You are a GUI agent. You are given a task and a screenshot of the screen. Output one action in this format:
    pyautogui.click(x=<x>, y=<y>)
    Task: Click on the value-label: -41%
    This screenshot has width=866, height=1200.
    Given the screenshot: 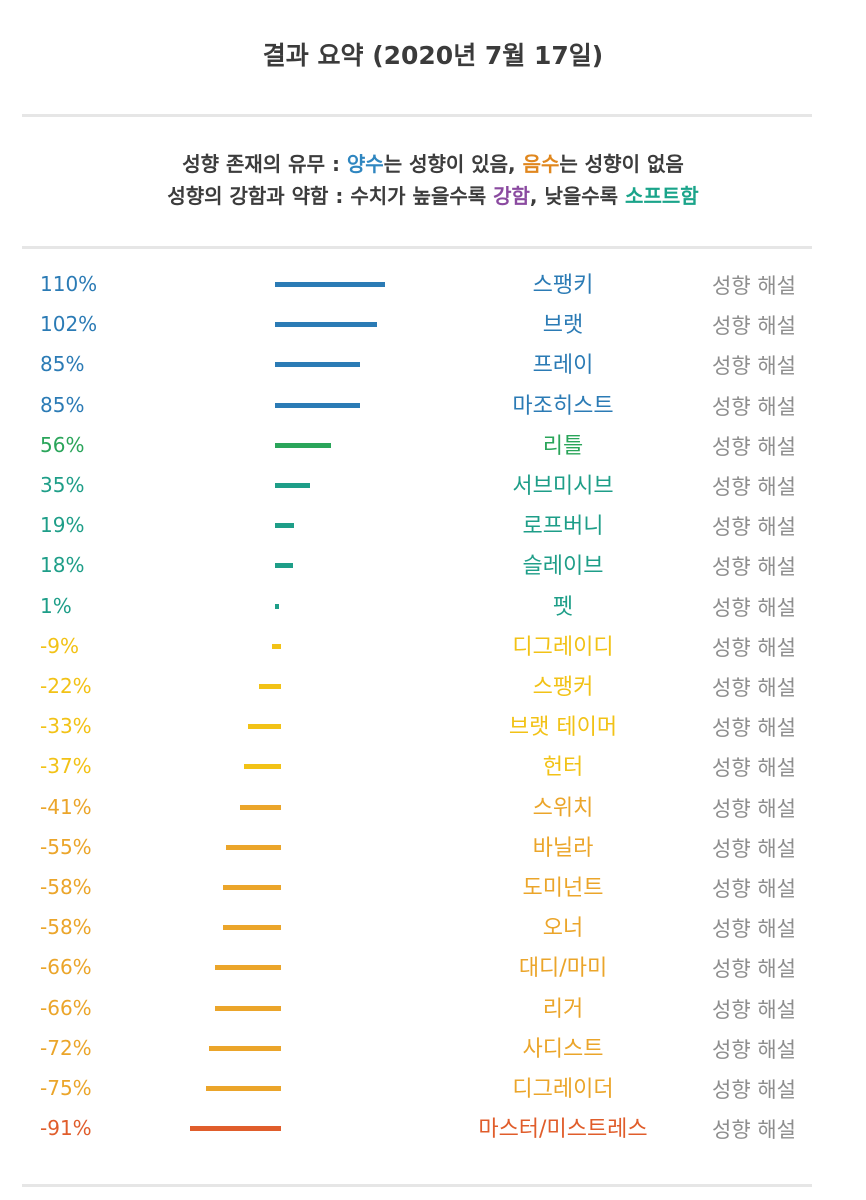 What is the action you would take?
    pyautogui.click(x=66, y=806)
    